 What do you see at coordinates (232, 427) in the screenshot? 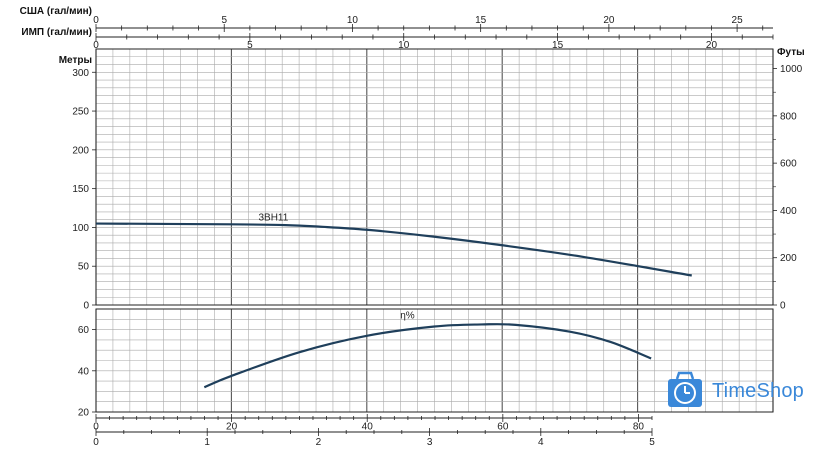
I see `bottom-axis1-tick-label: 20` at bounding box center [232, 427].